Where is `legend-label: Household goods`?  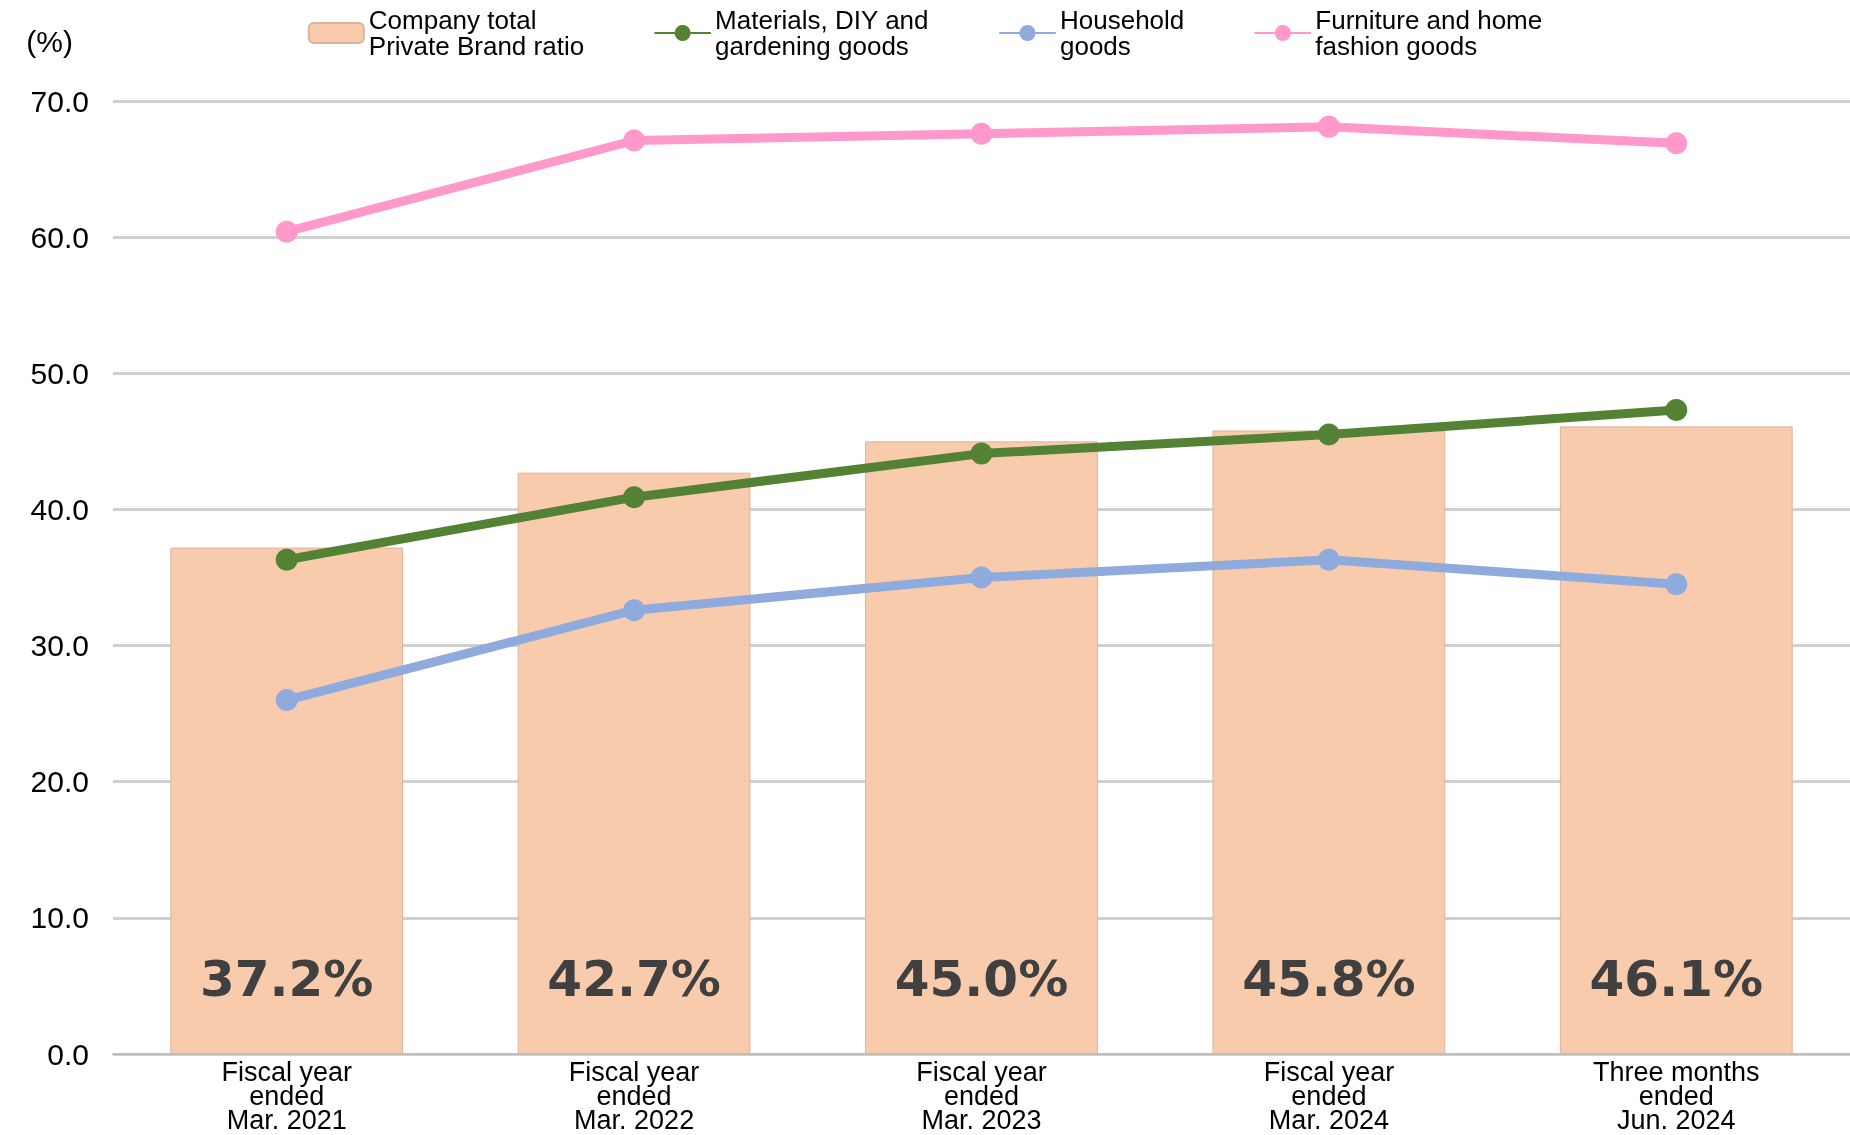
legend-label: Household goods is located at coordinates (1122, 33).